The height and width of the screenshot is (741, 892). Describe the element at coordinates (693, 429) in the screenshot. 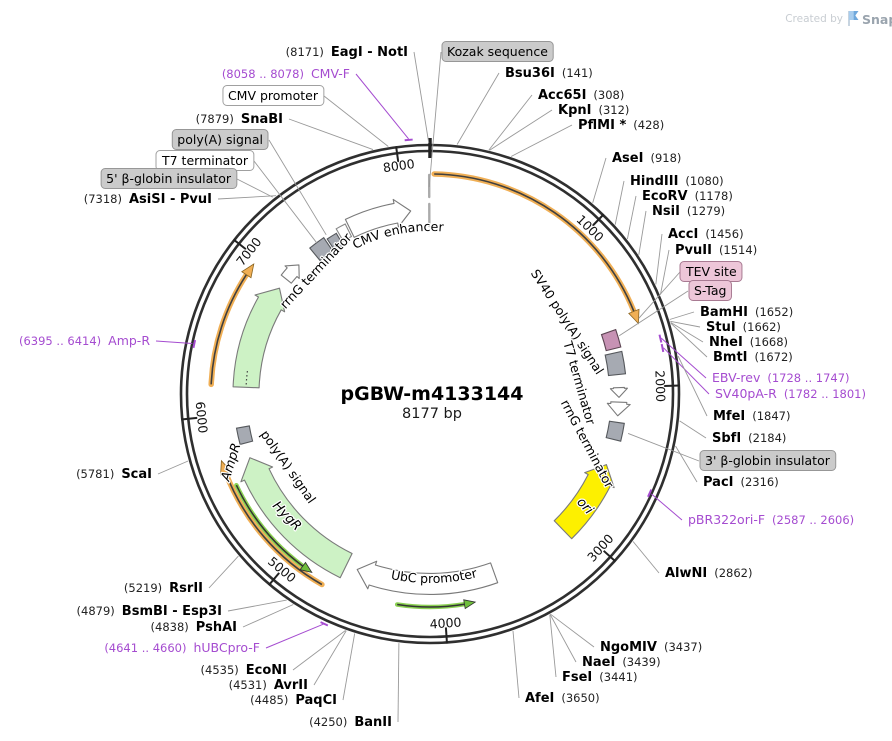

I see `callout-line-sbfi` at that location.